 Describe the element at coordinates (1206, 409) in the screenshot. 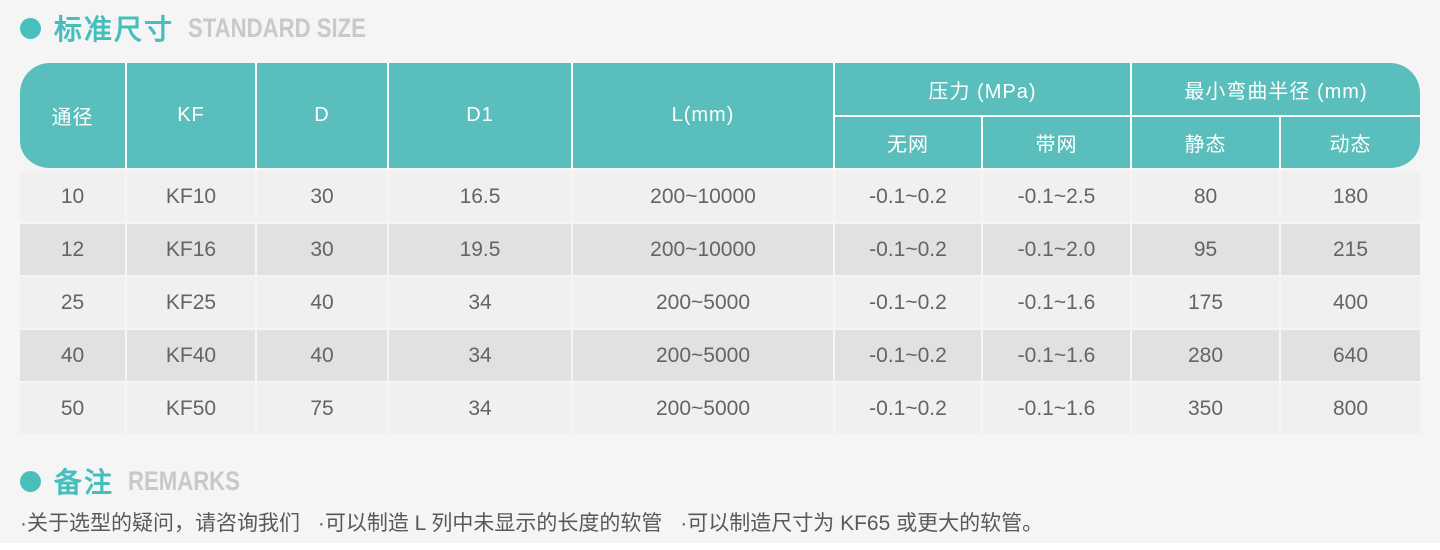

I see `table-cell: 350` at that location.